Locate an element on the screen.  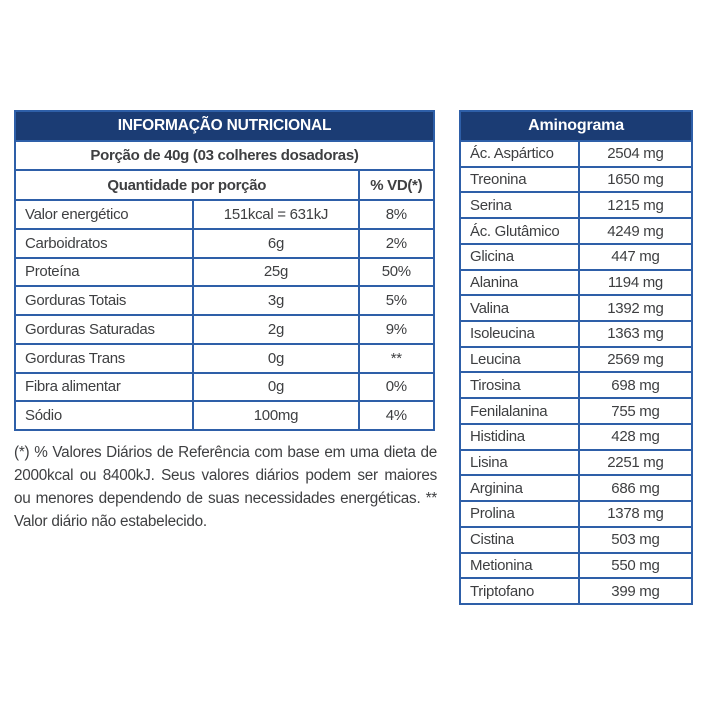
amino-label: Glicina is located at coordinates (492, 257).